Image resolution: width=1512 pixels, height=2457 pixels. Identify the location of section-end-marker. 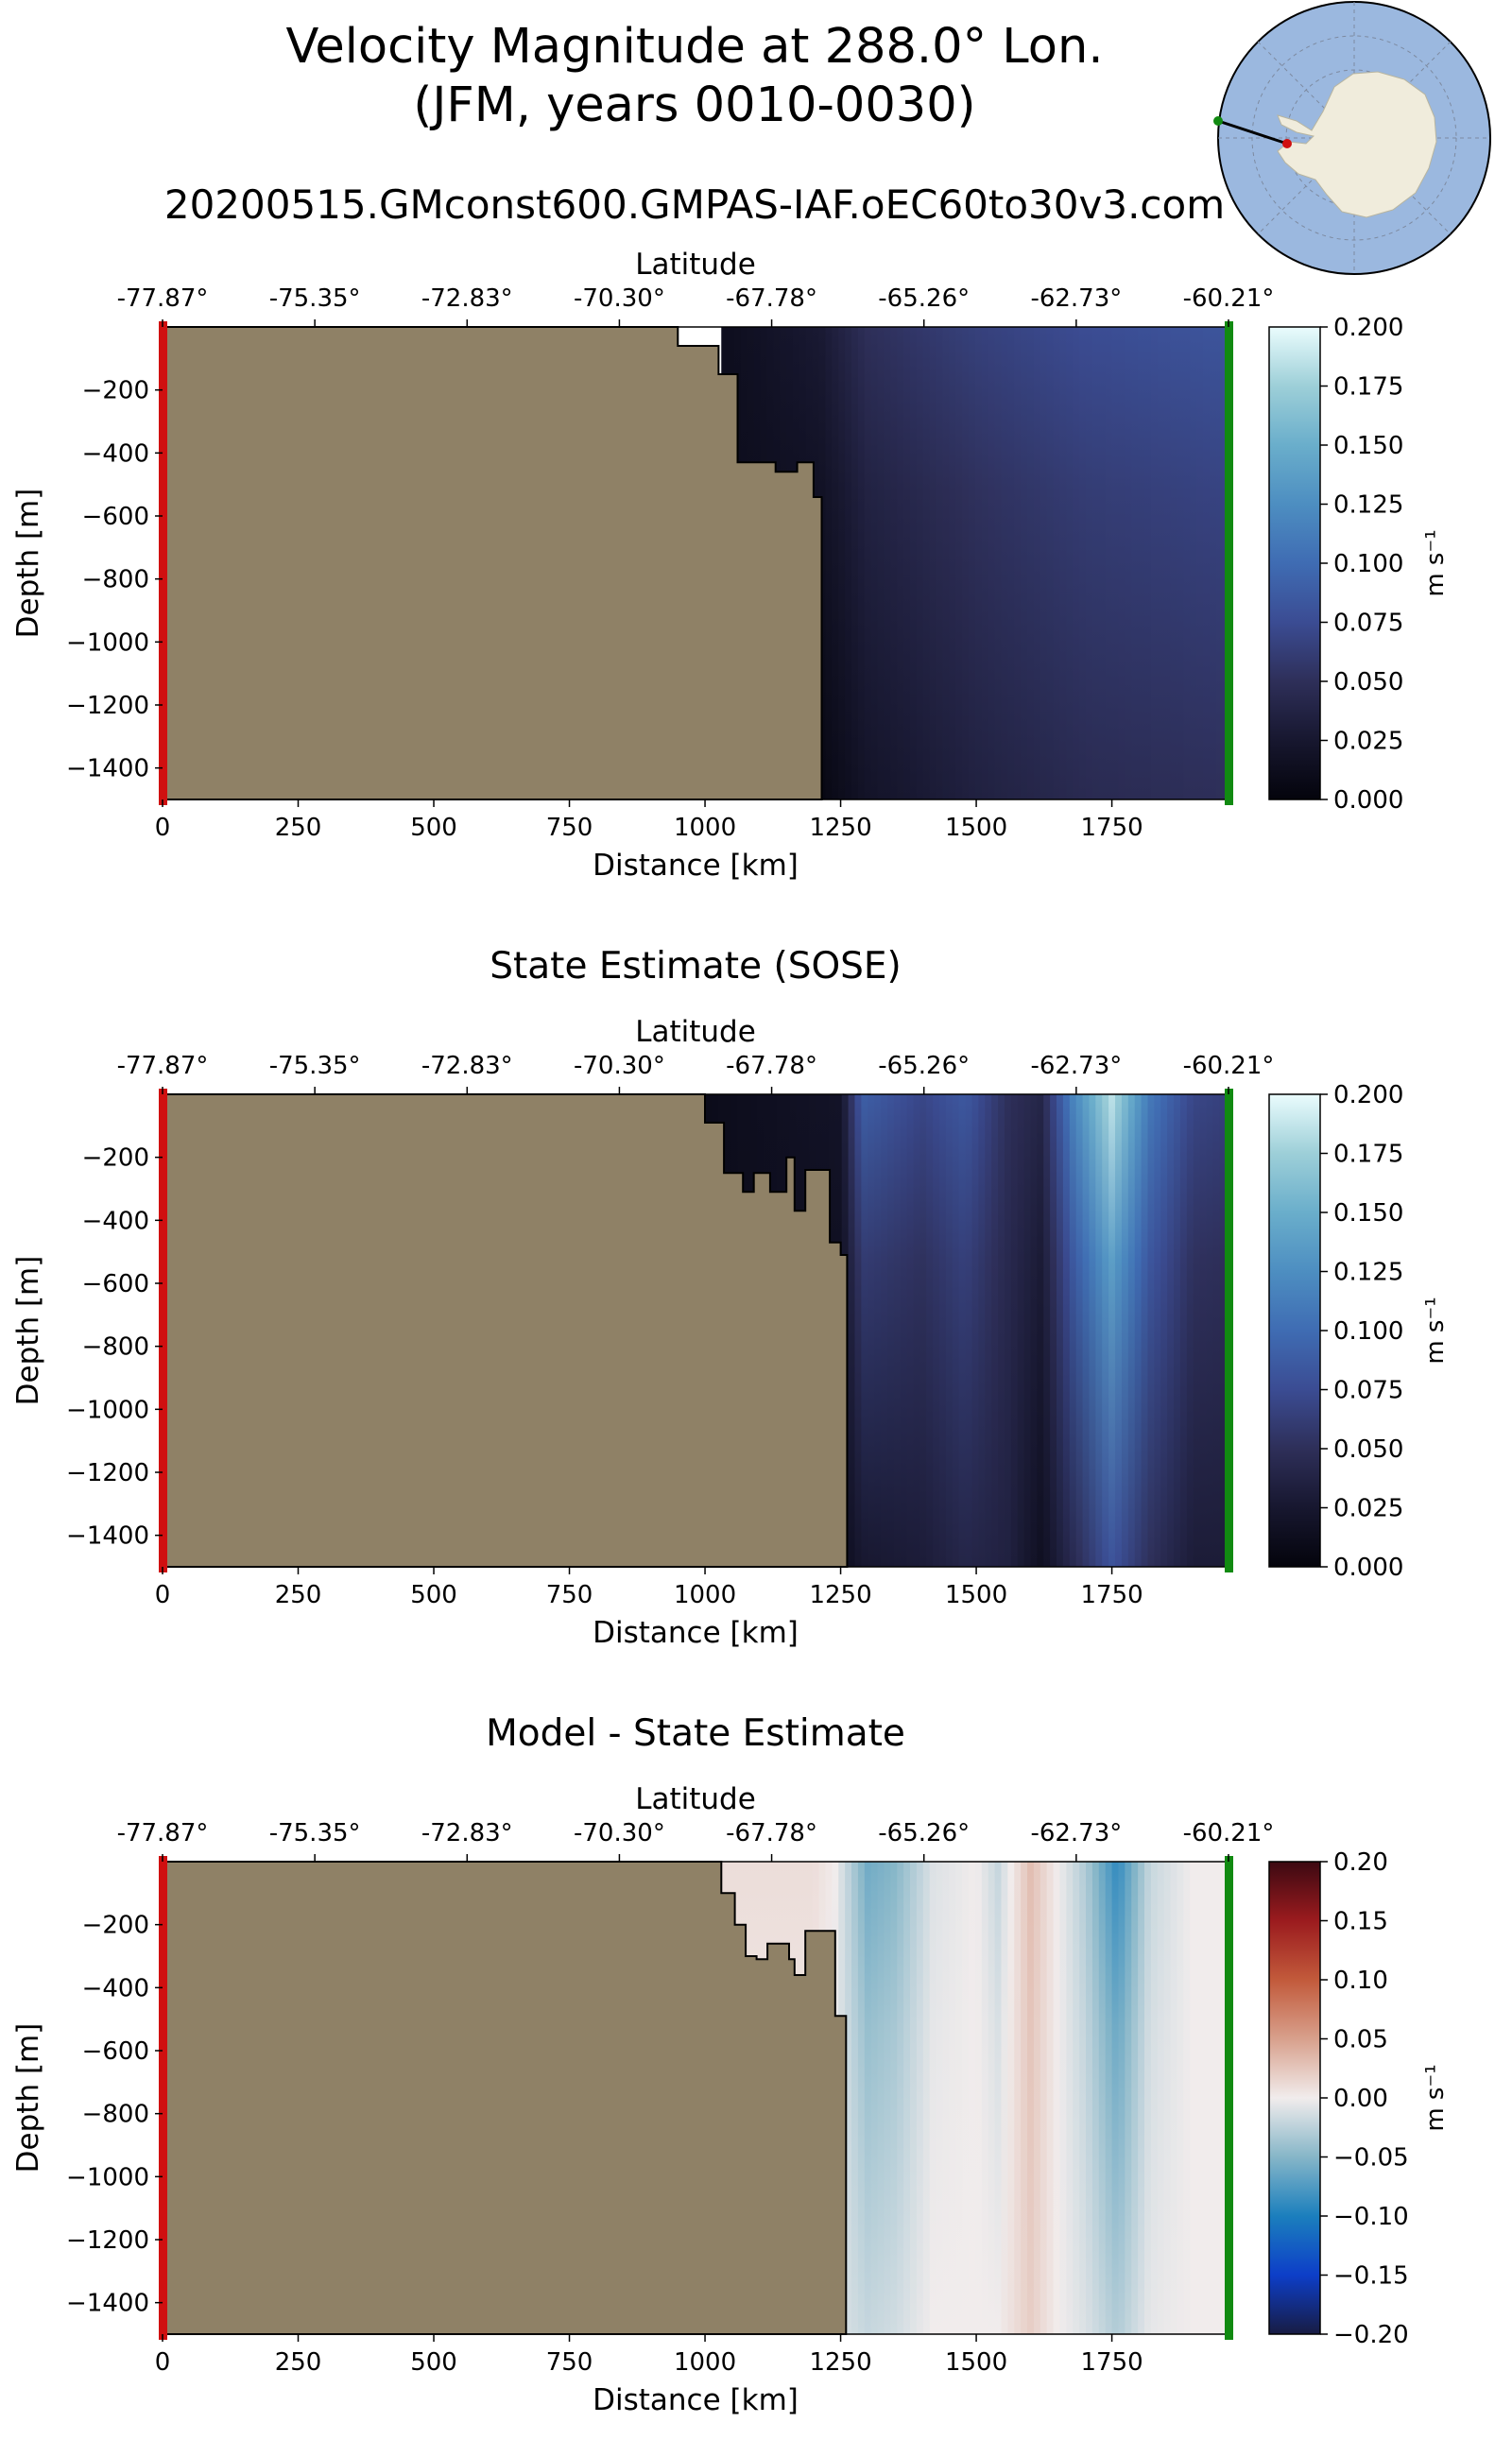
(1229, 2098).